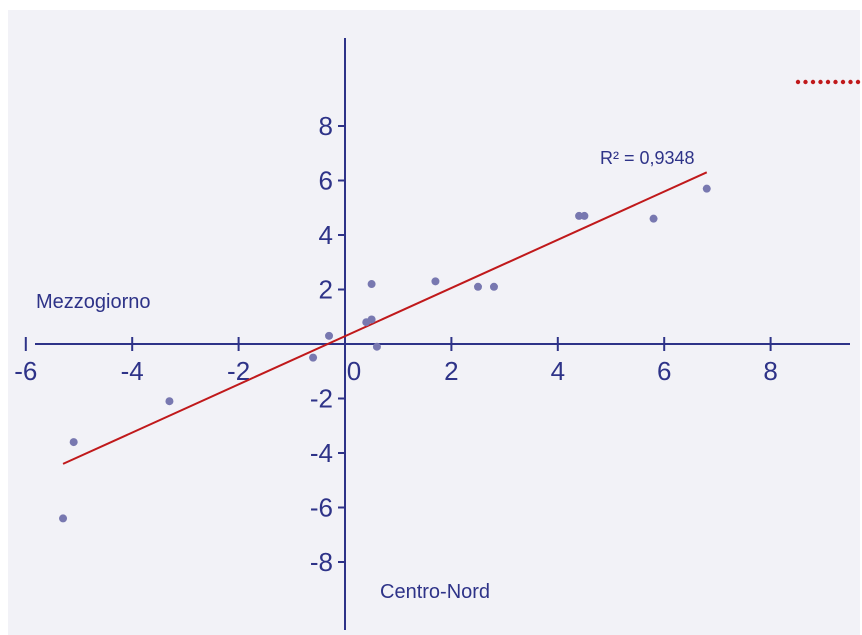  I want to click on x-tick-label: -6, so click(25, 371).